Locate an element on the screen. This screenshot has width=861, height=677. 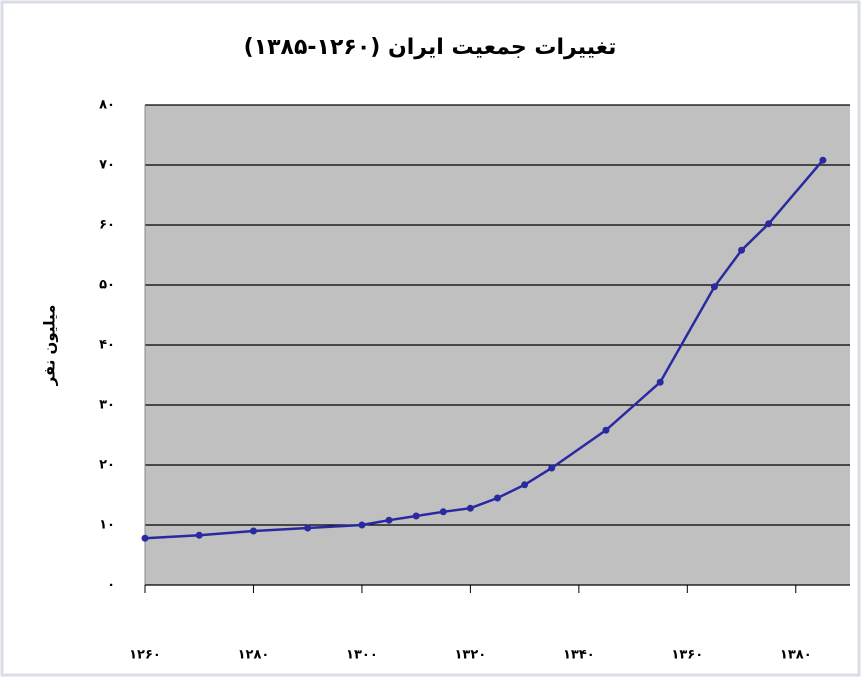
y-tick-label: ۱۰ is located at coordinates (107, 525).